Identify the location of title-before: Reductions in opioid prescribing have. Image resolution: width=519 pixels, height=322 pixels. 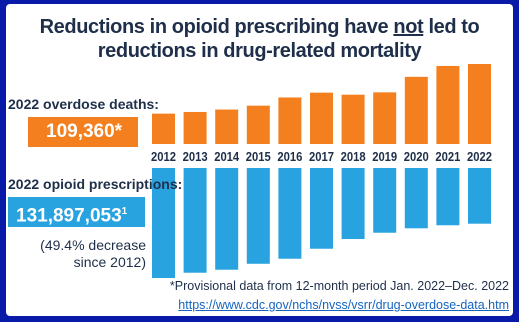
(216, 27).